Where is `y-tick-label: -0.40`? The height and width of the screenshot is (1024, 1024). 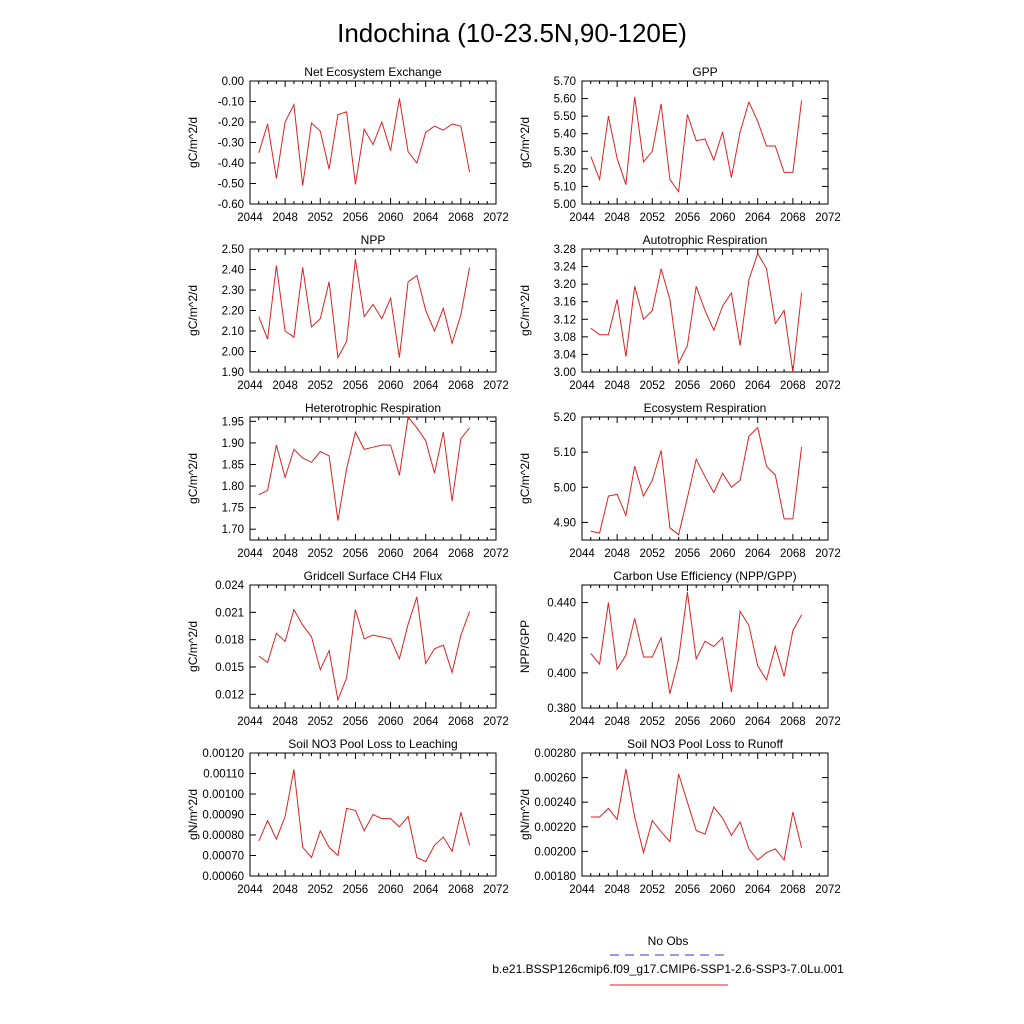 y-tick-label: -0.40 is located at coordinates (231, 164).